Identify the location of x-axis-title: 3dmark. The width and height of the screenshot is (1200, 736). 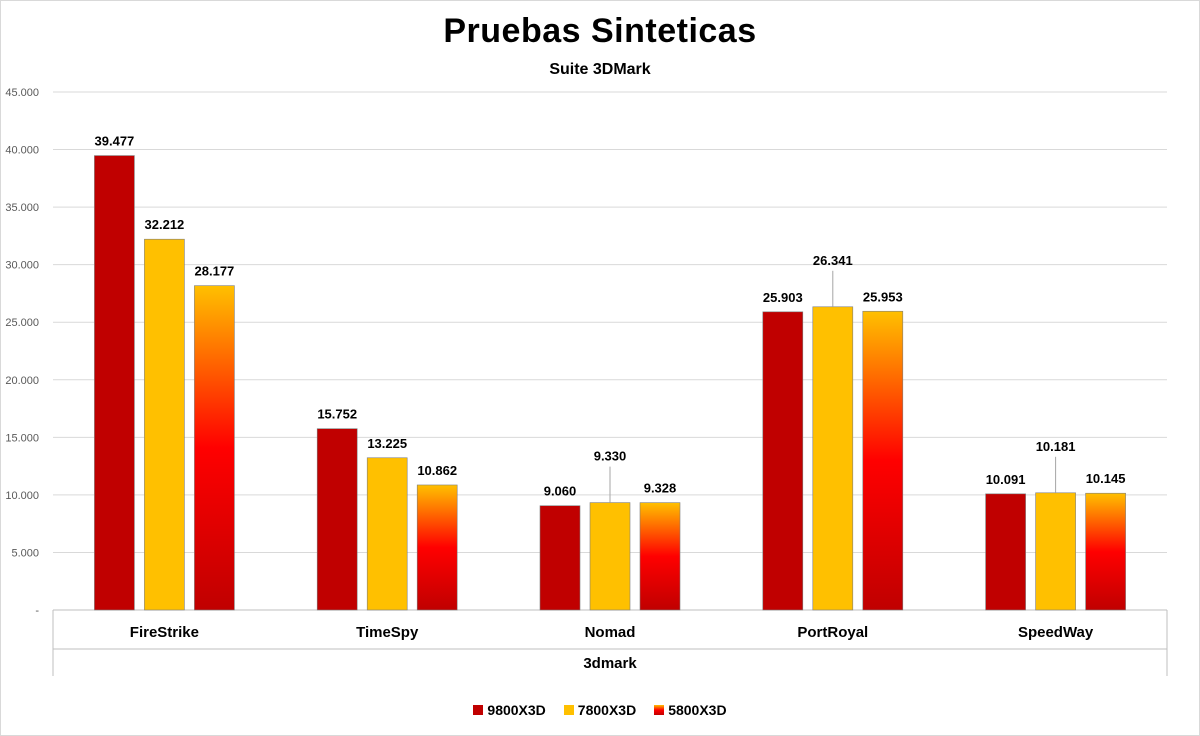
(610, 663).